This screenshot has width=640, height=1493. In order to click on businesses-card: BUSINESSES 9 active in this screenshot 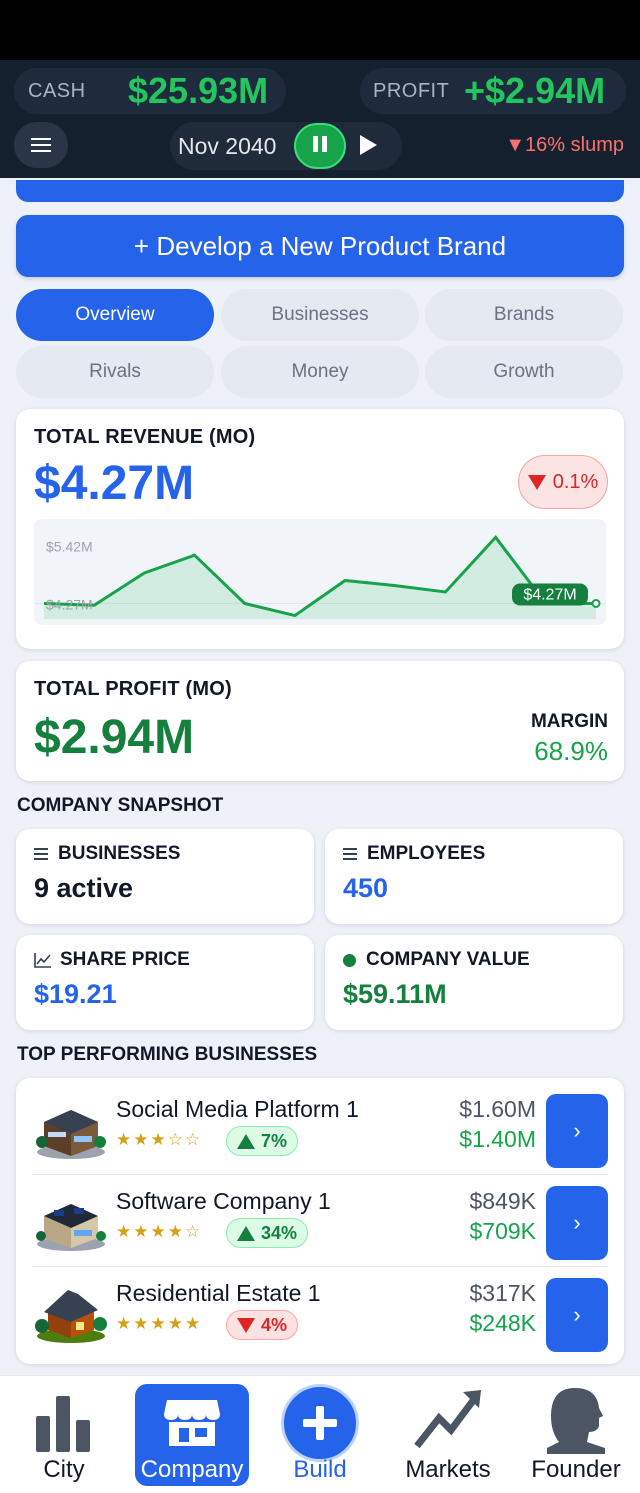, I will do `click(165, 876)`.